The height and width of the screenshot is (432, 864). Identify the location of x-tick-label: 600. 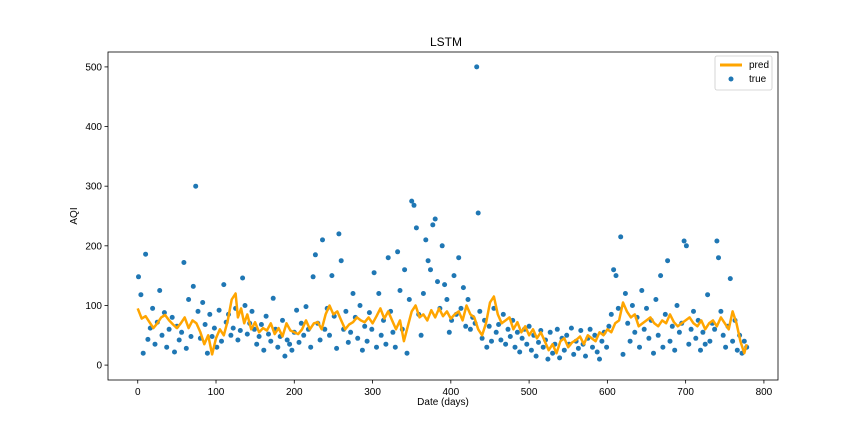
(607, 392).